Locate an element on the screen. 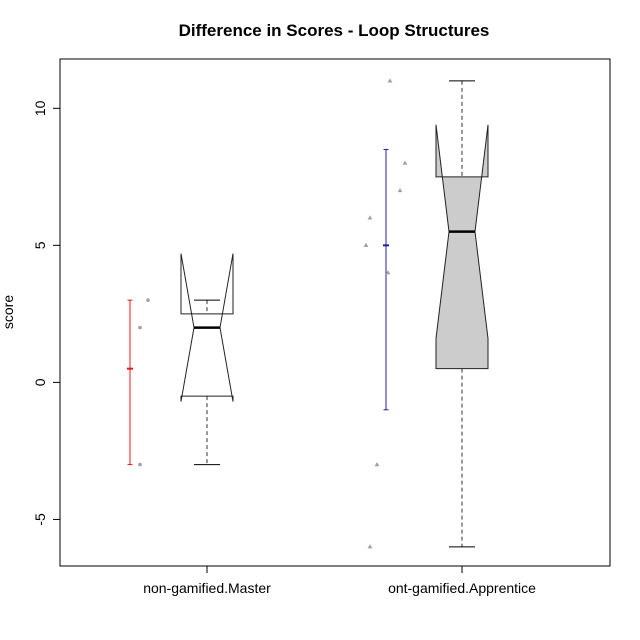  chart-title: Difference in Scores - Loop Structures is located at coordinates (334, 30).